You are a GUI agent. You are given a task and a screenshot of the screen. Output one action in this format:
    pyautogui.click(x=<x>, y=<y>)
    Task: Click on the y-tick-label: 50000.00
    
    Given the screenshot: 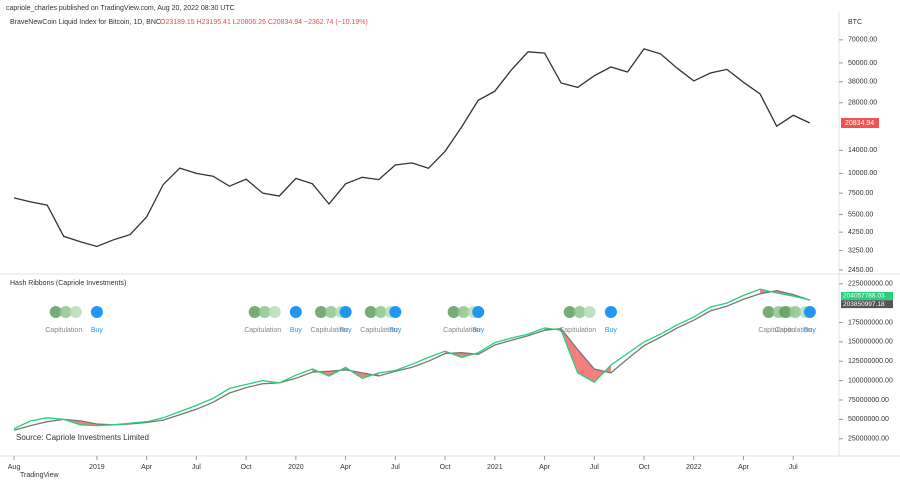 What is the action you would take?
    pyautogui.click(x=862, y=63)
    